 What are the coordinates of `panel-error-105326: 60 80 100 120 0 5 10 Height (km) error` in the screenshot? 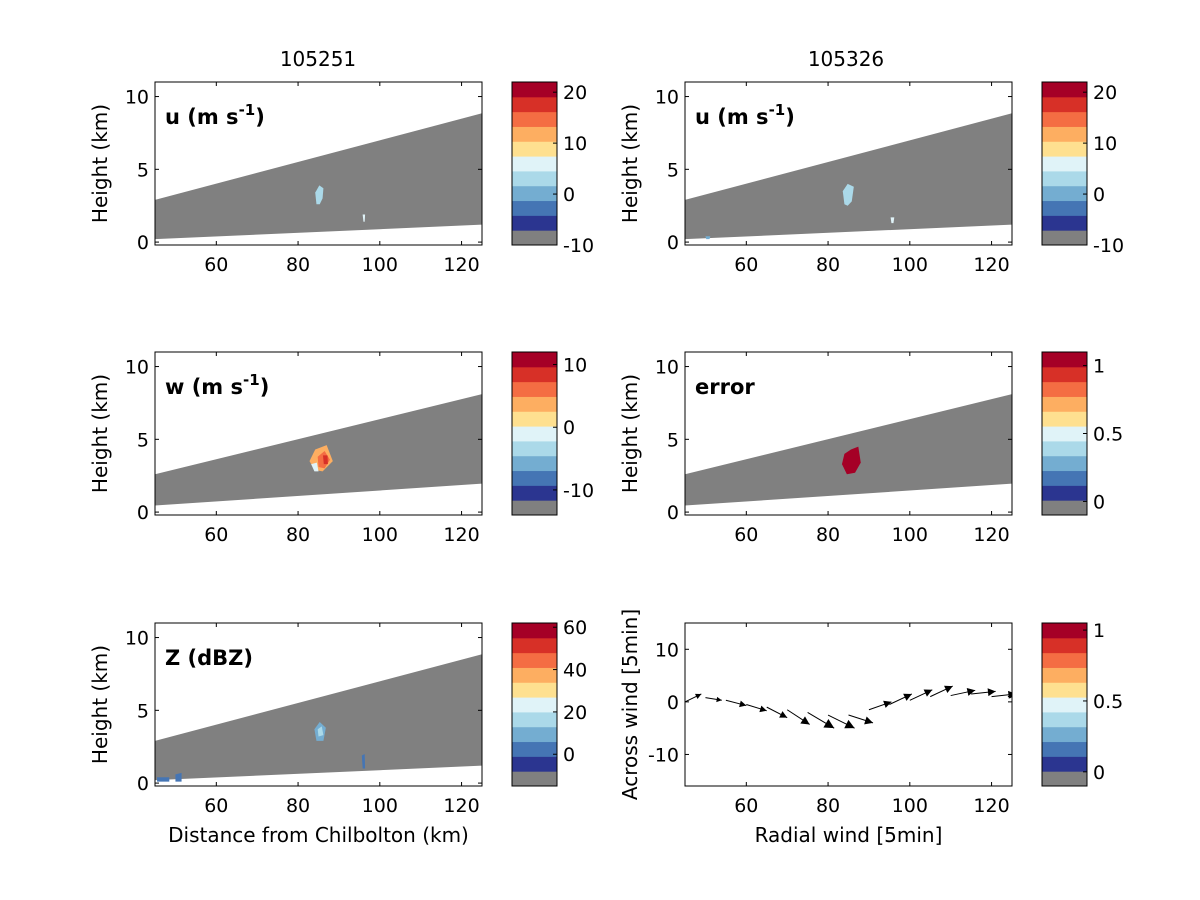 It's located at (815, 448).